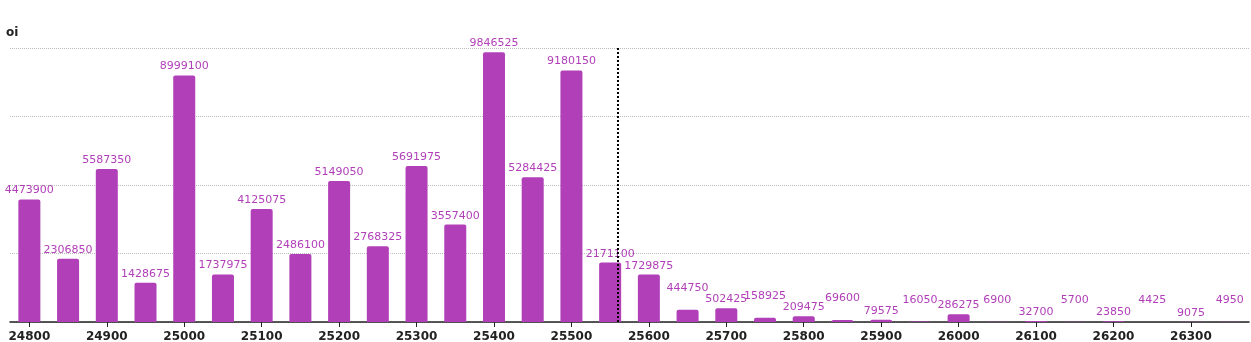  What do you see at coordinates (842, 298) in the screenshot?
I see `data-label: 69600` at bounding box center [842, 298].